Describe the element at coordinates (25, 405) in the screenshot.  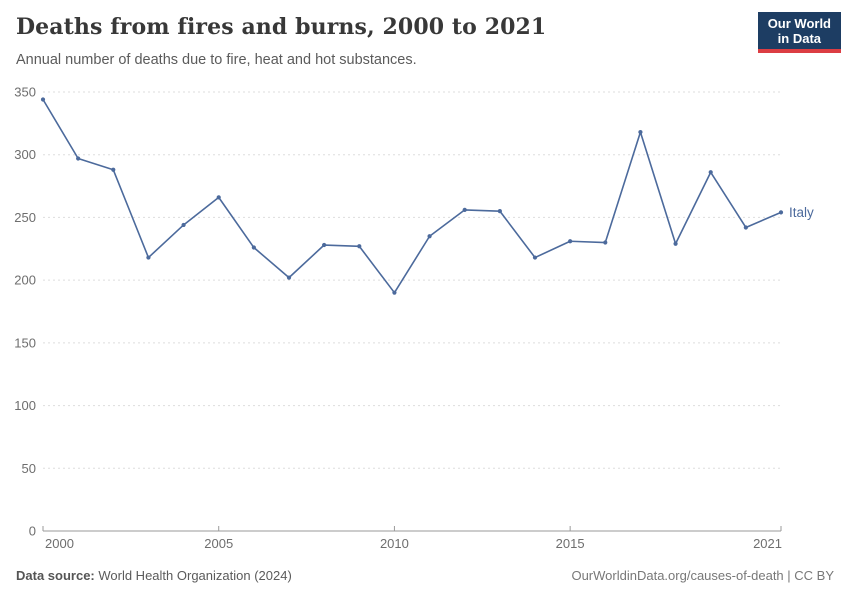
I see `svg-text: 100` at that location.